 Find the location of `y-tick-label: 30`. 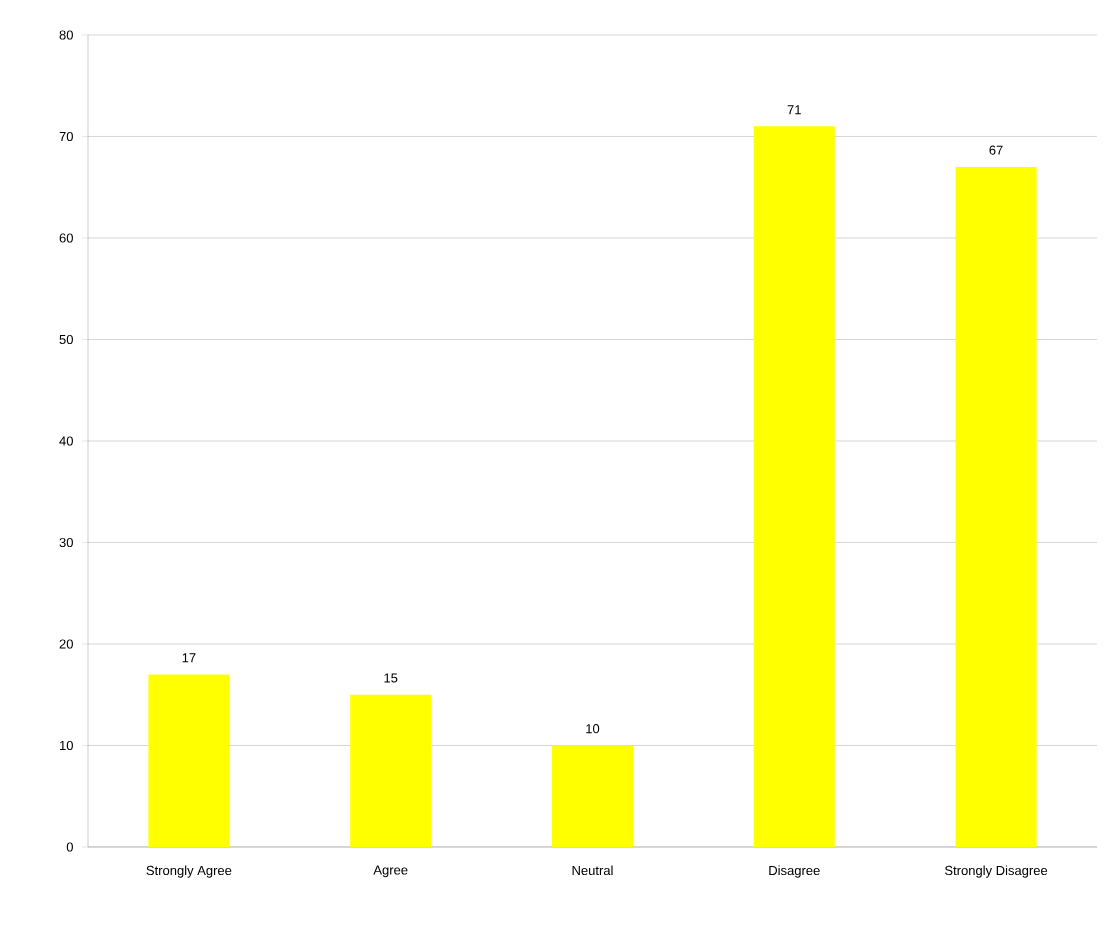

y-tick-label: 30 is located at coordinates (66, 542).